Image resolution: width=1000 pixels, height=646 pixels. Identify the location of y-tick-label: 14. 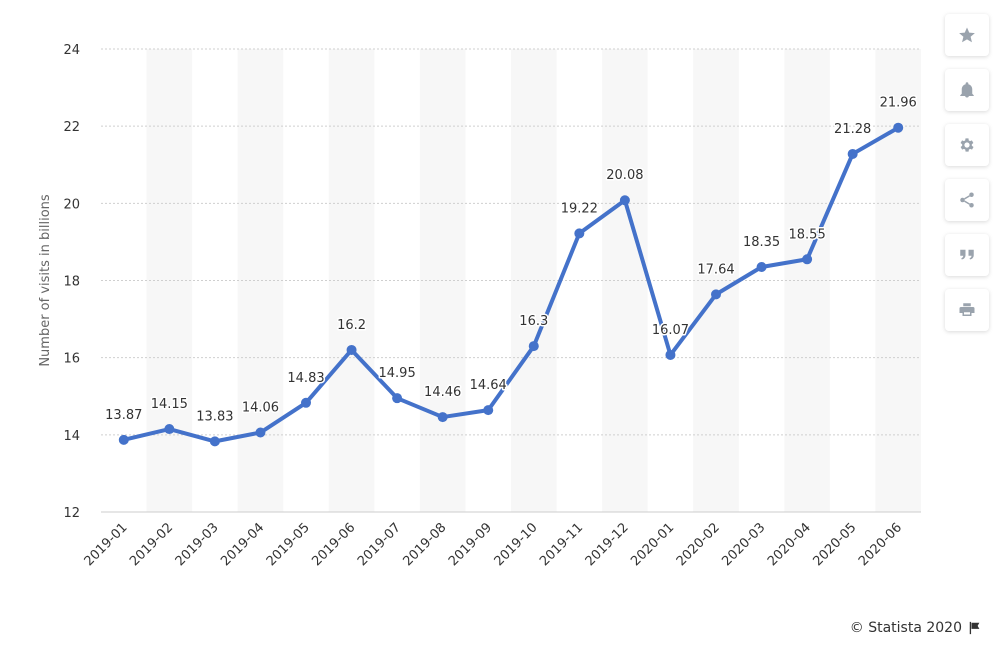
(71, 436).